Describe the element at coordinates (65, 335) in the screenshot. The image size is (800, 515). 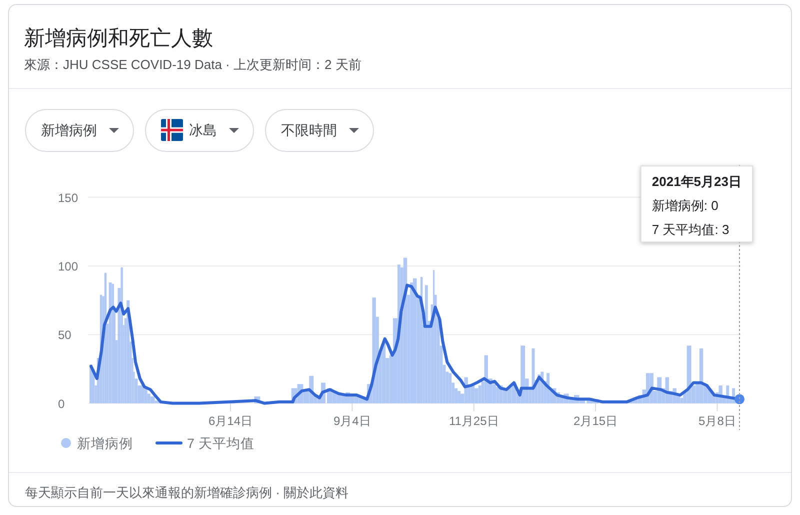
I see `y-tick-label: 50` at that location.